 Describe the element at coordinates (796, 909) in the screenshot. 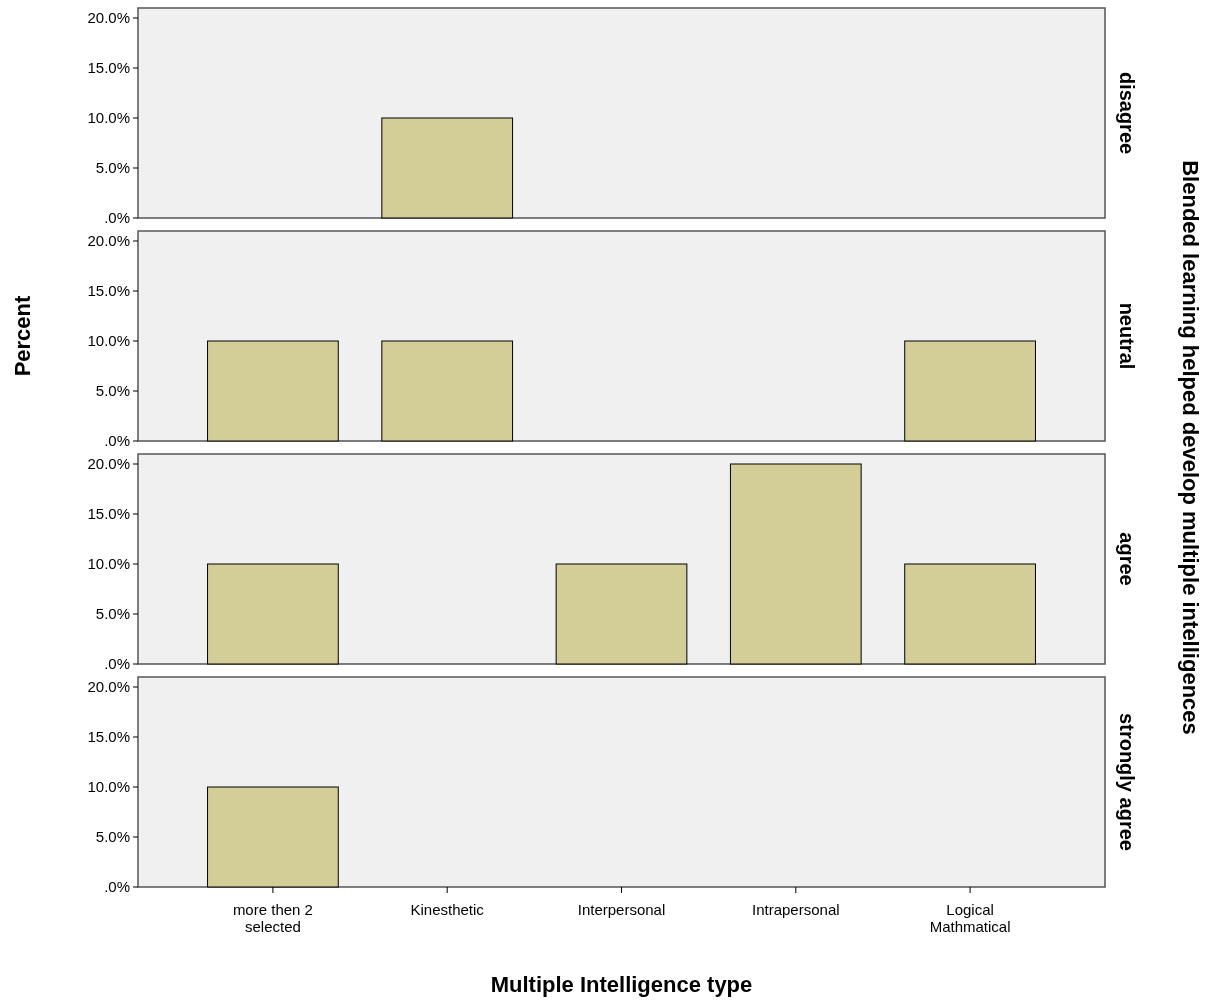

I see `x-tick-label: Intrapersonal` at that location.